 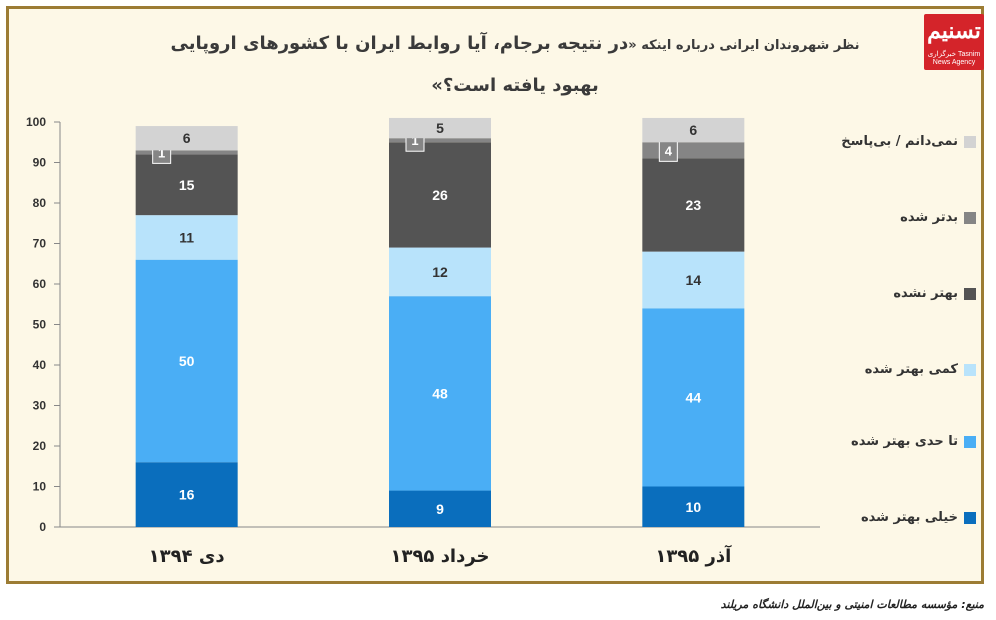 What do you see at coordinates (40, 163) in the screenshot?
I see `y-tick-label: 90` at bounding box center [40, 163].